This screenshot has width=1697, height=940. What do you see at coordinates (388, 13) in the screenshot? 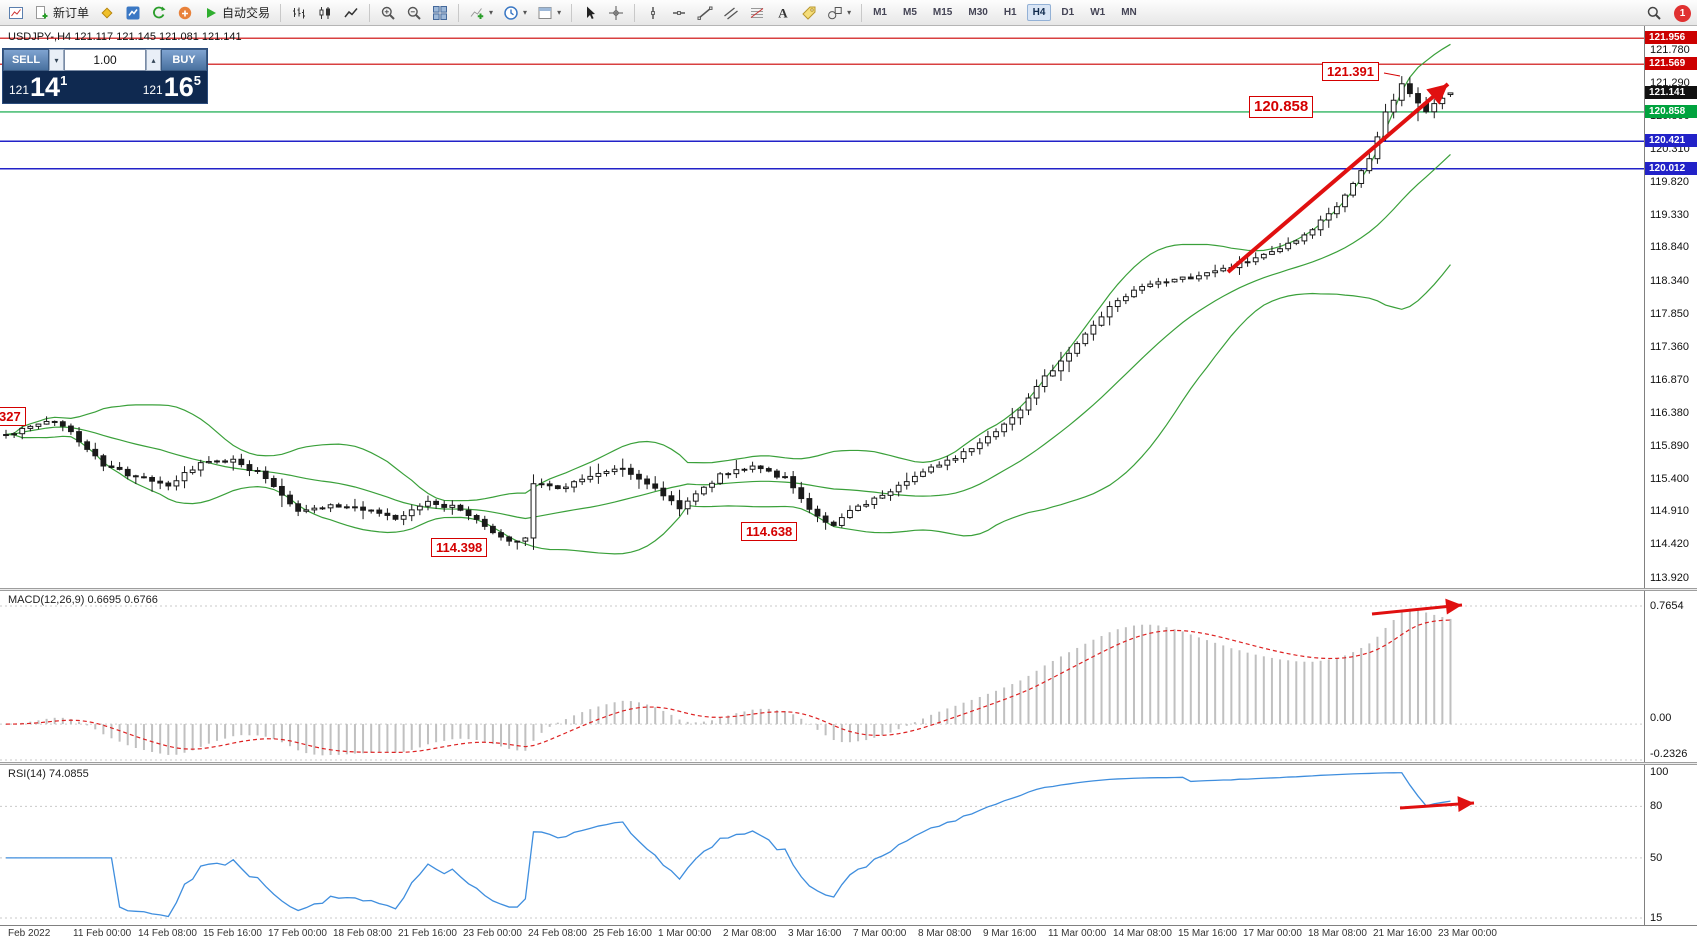
I see `zoom-in-button` at bounding box center [388, 13].